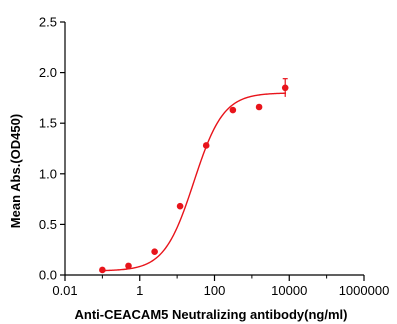  What do you see at coordinates (139, 290) in the screenshot?
I see `x-tick-label: 1` at bounding box center [139, 290].